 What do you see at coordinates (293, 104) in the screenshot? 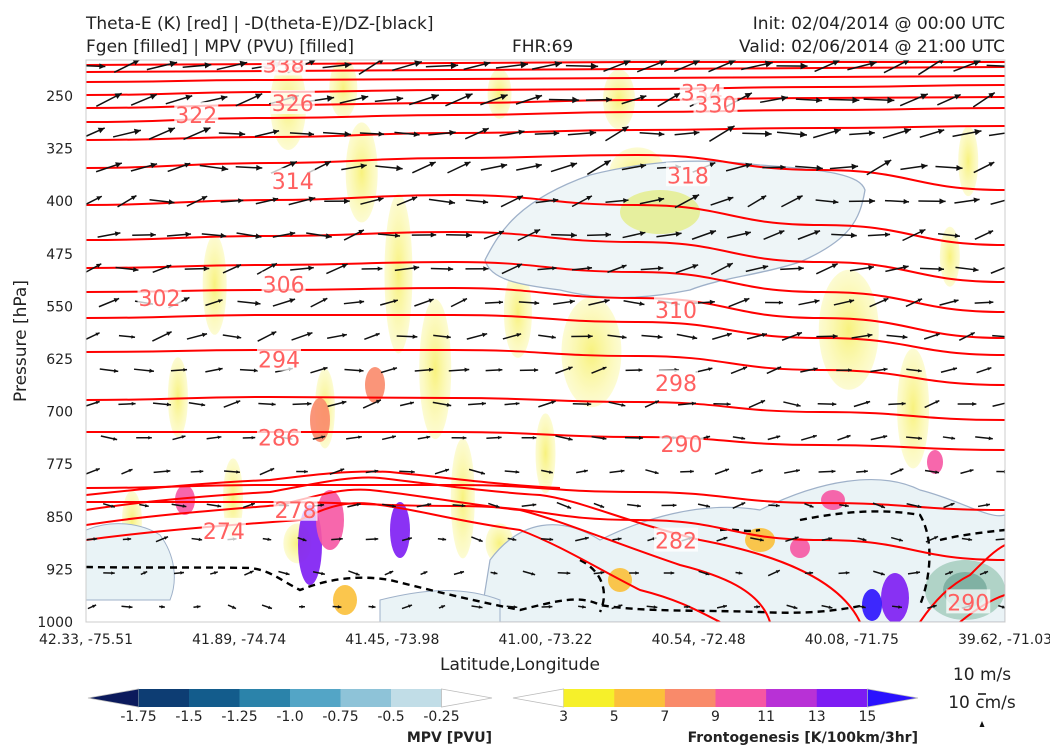
I see `theta-e-label: 326` at bounding box center [293, 104].